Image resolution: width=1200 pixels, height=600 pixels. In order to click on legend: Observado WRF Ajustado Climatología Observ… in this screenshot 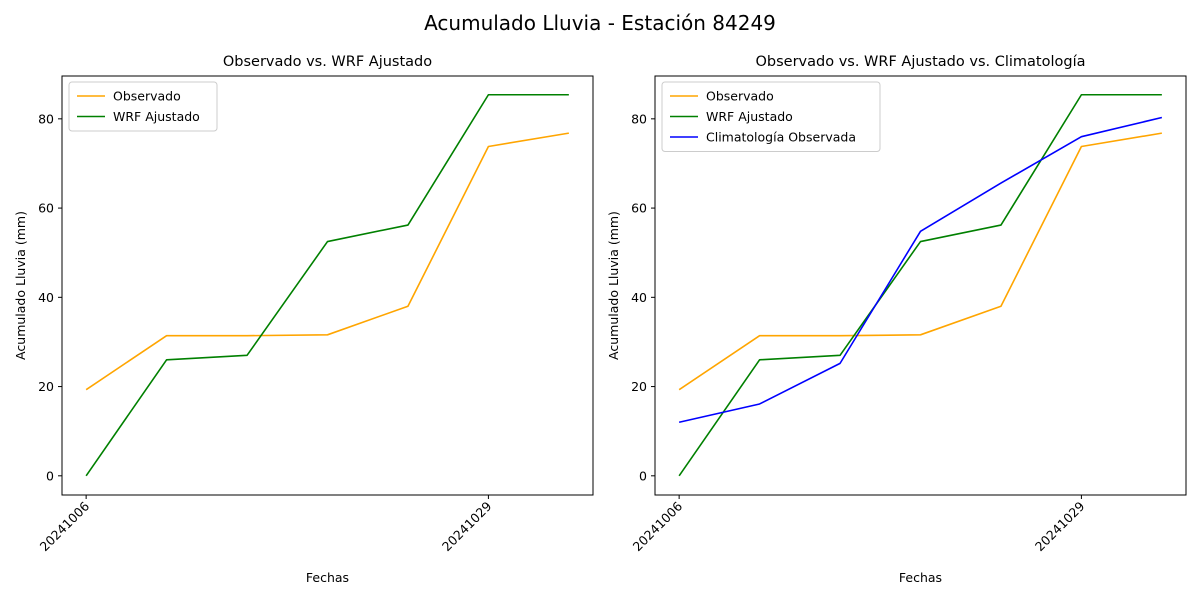, I will do `click(771, 116)`.